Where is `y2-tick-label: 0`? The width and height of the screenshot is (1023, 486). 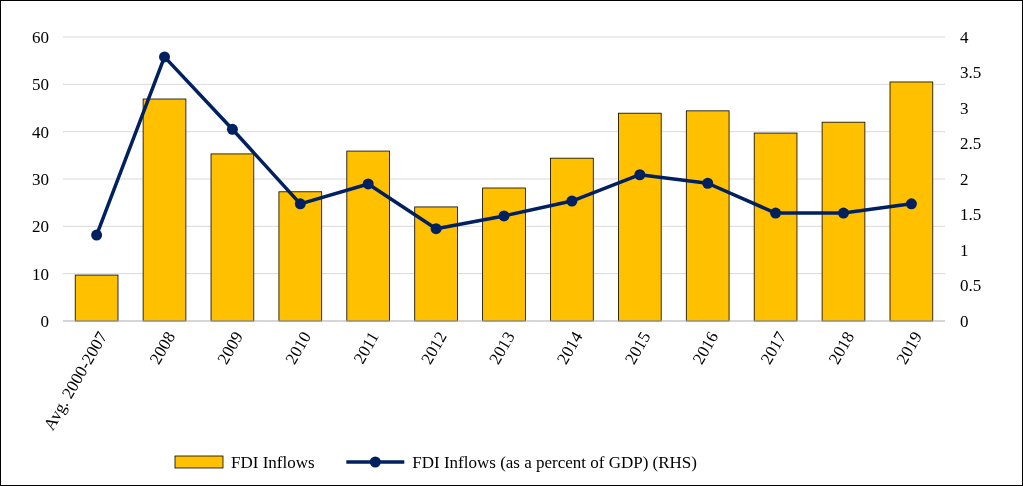
y2-tick-label: 0 is located at coordinates (964, 321).